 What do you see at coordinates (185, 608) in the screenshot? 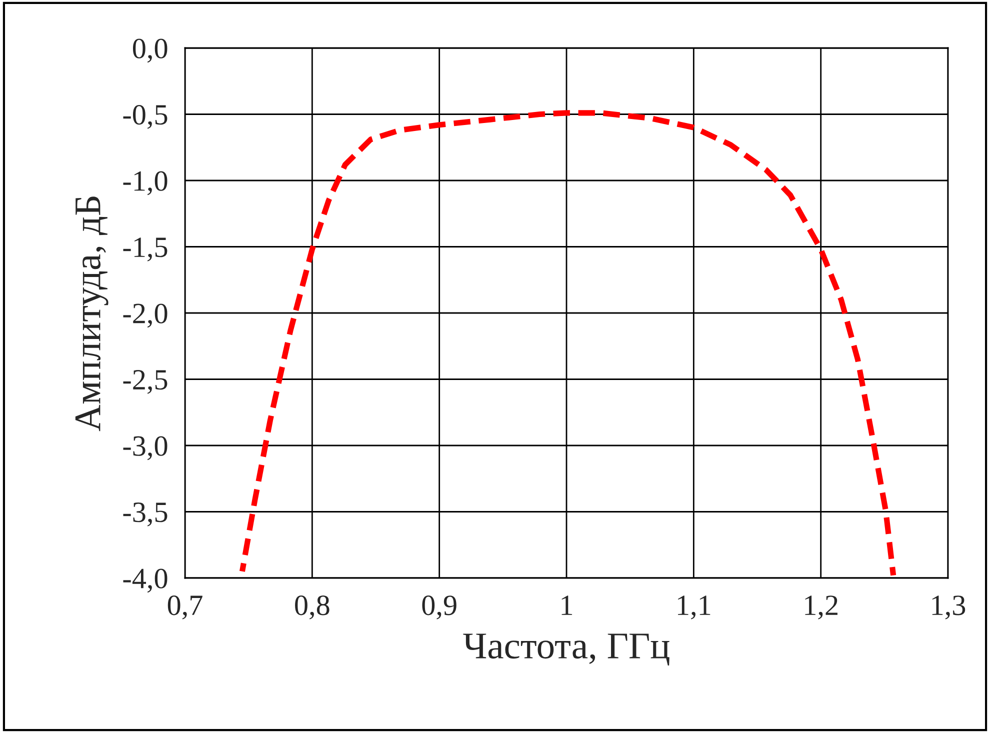
I see `x-tick-label: 0,7` at bounding box center [185, 608].